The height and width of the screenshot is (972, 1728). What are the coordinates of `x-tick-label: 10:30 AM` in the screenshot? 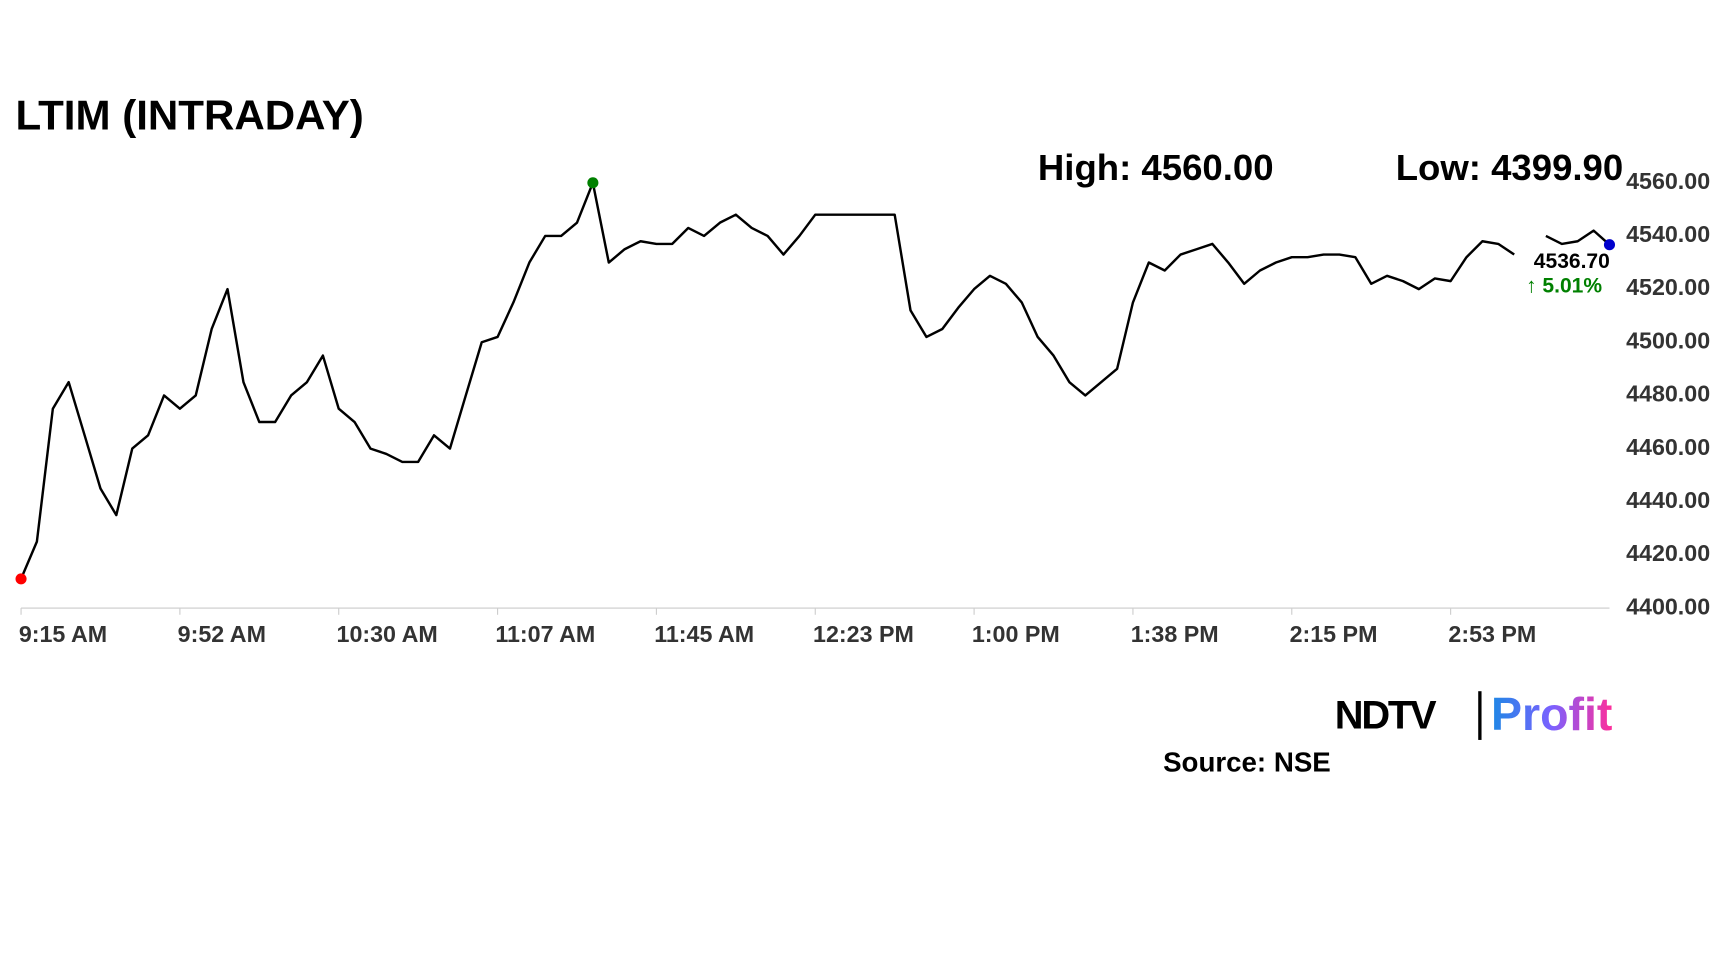 It's located at (387, 634).